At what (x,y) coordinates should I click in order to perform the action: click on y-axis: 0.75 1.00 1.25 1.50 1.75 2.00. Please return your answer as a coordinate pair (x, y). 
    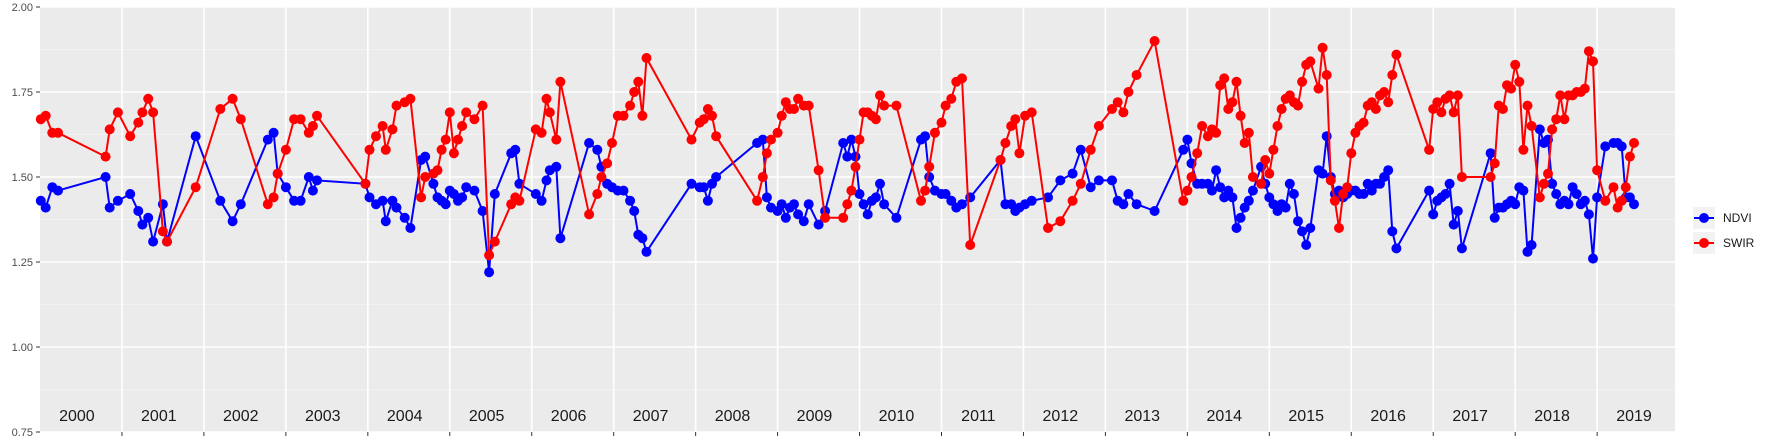
    Looking at the image, I should click on (26, 220).